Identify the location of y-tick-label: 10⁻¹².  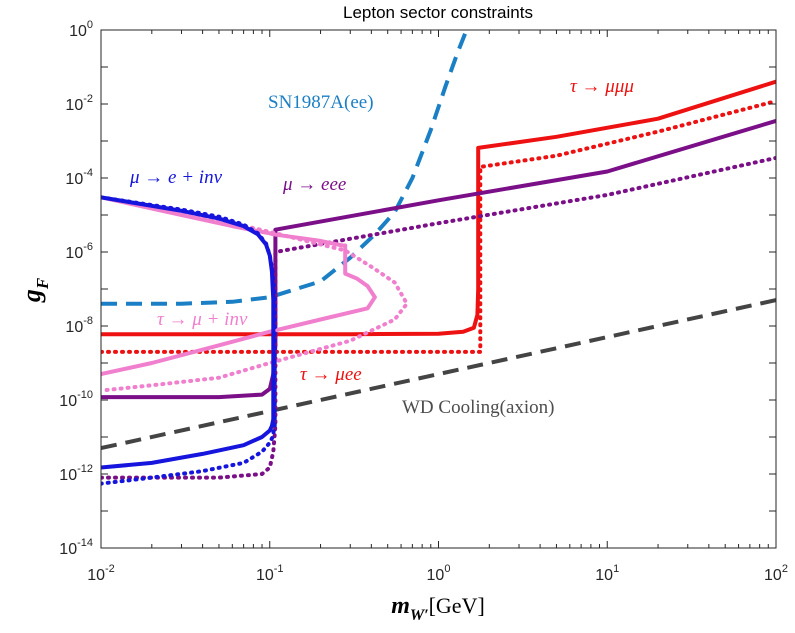
(76, 473).